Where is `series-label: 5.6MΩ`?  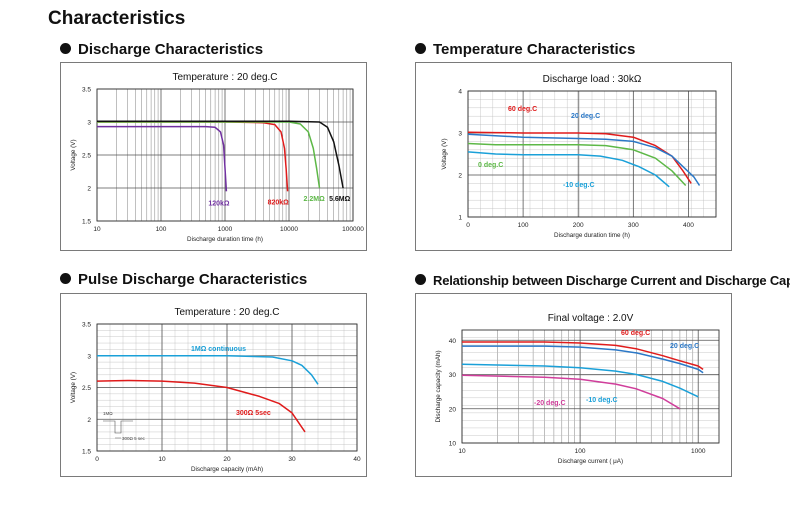 series-label: 5.6MΩ is located at coordinates (340, 199).